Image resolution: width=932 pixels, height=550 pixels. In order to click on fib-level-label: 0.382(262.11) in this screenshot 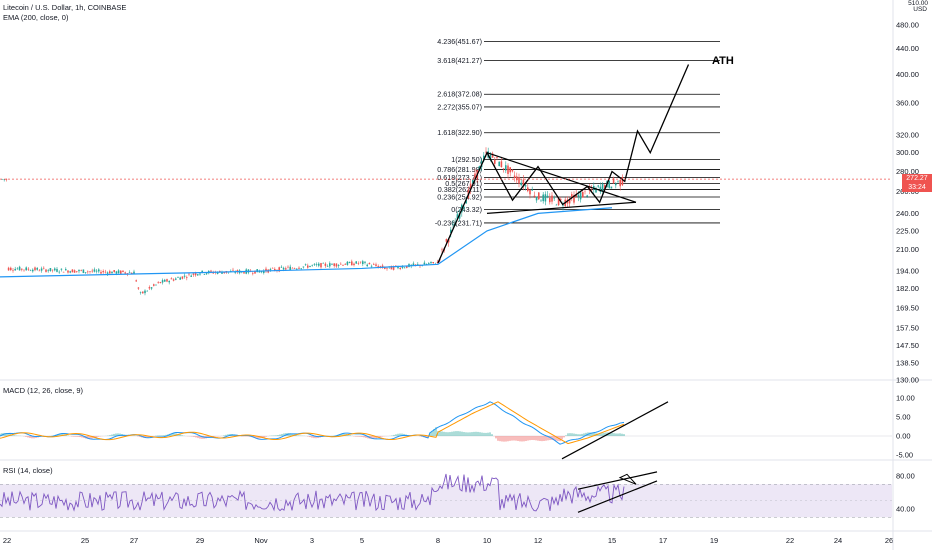, I will do `click(460, 189)`.